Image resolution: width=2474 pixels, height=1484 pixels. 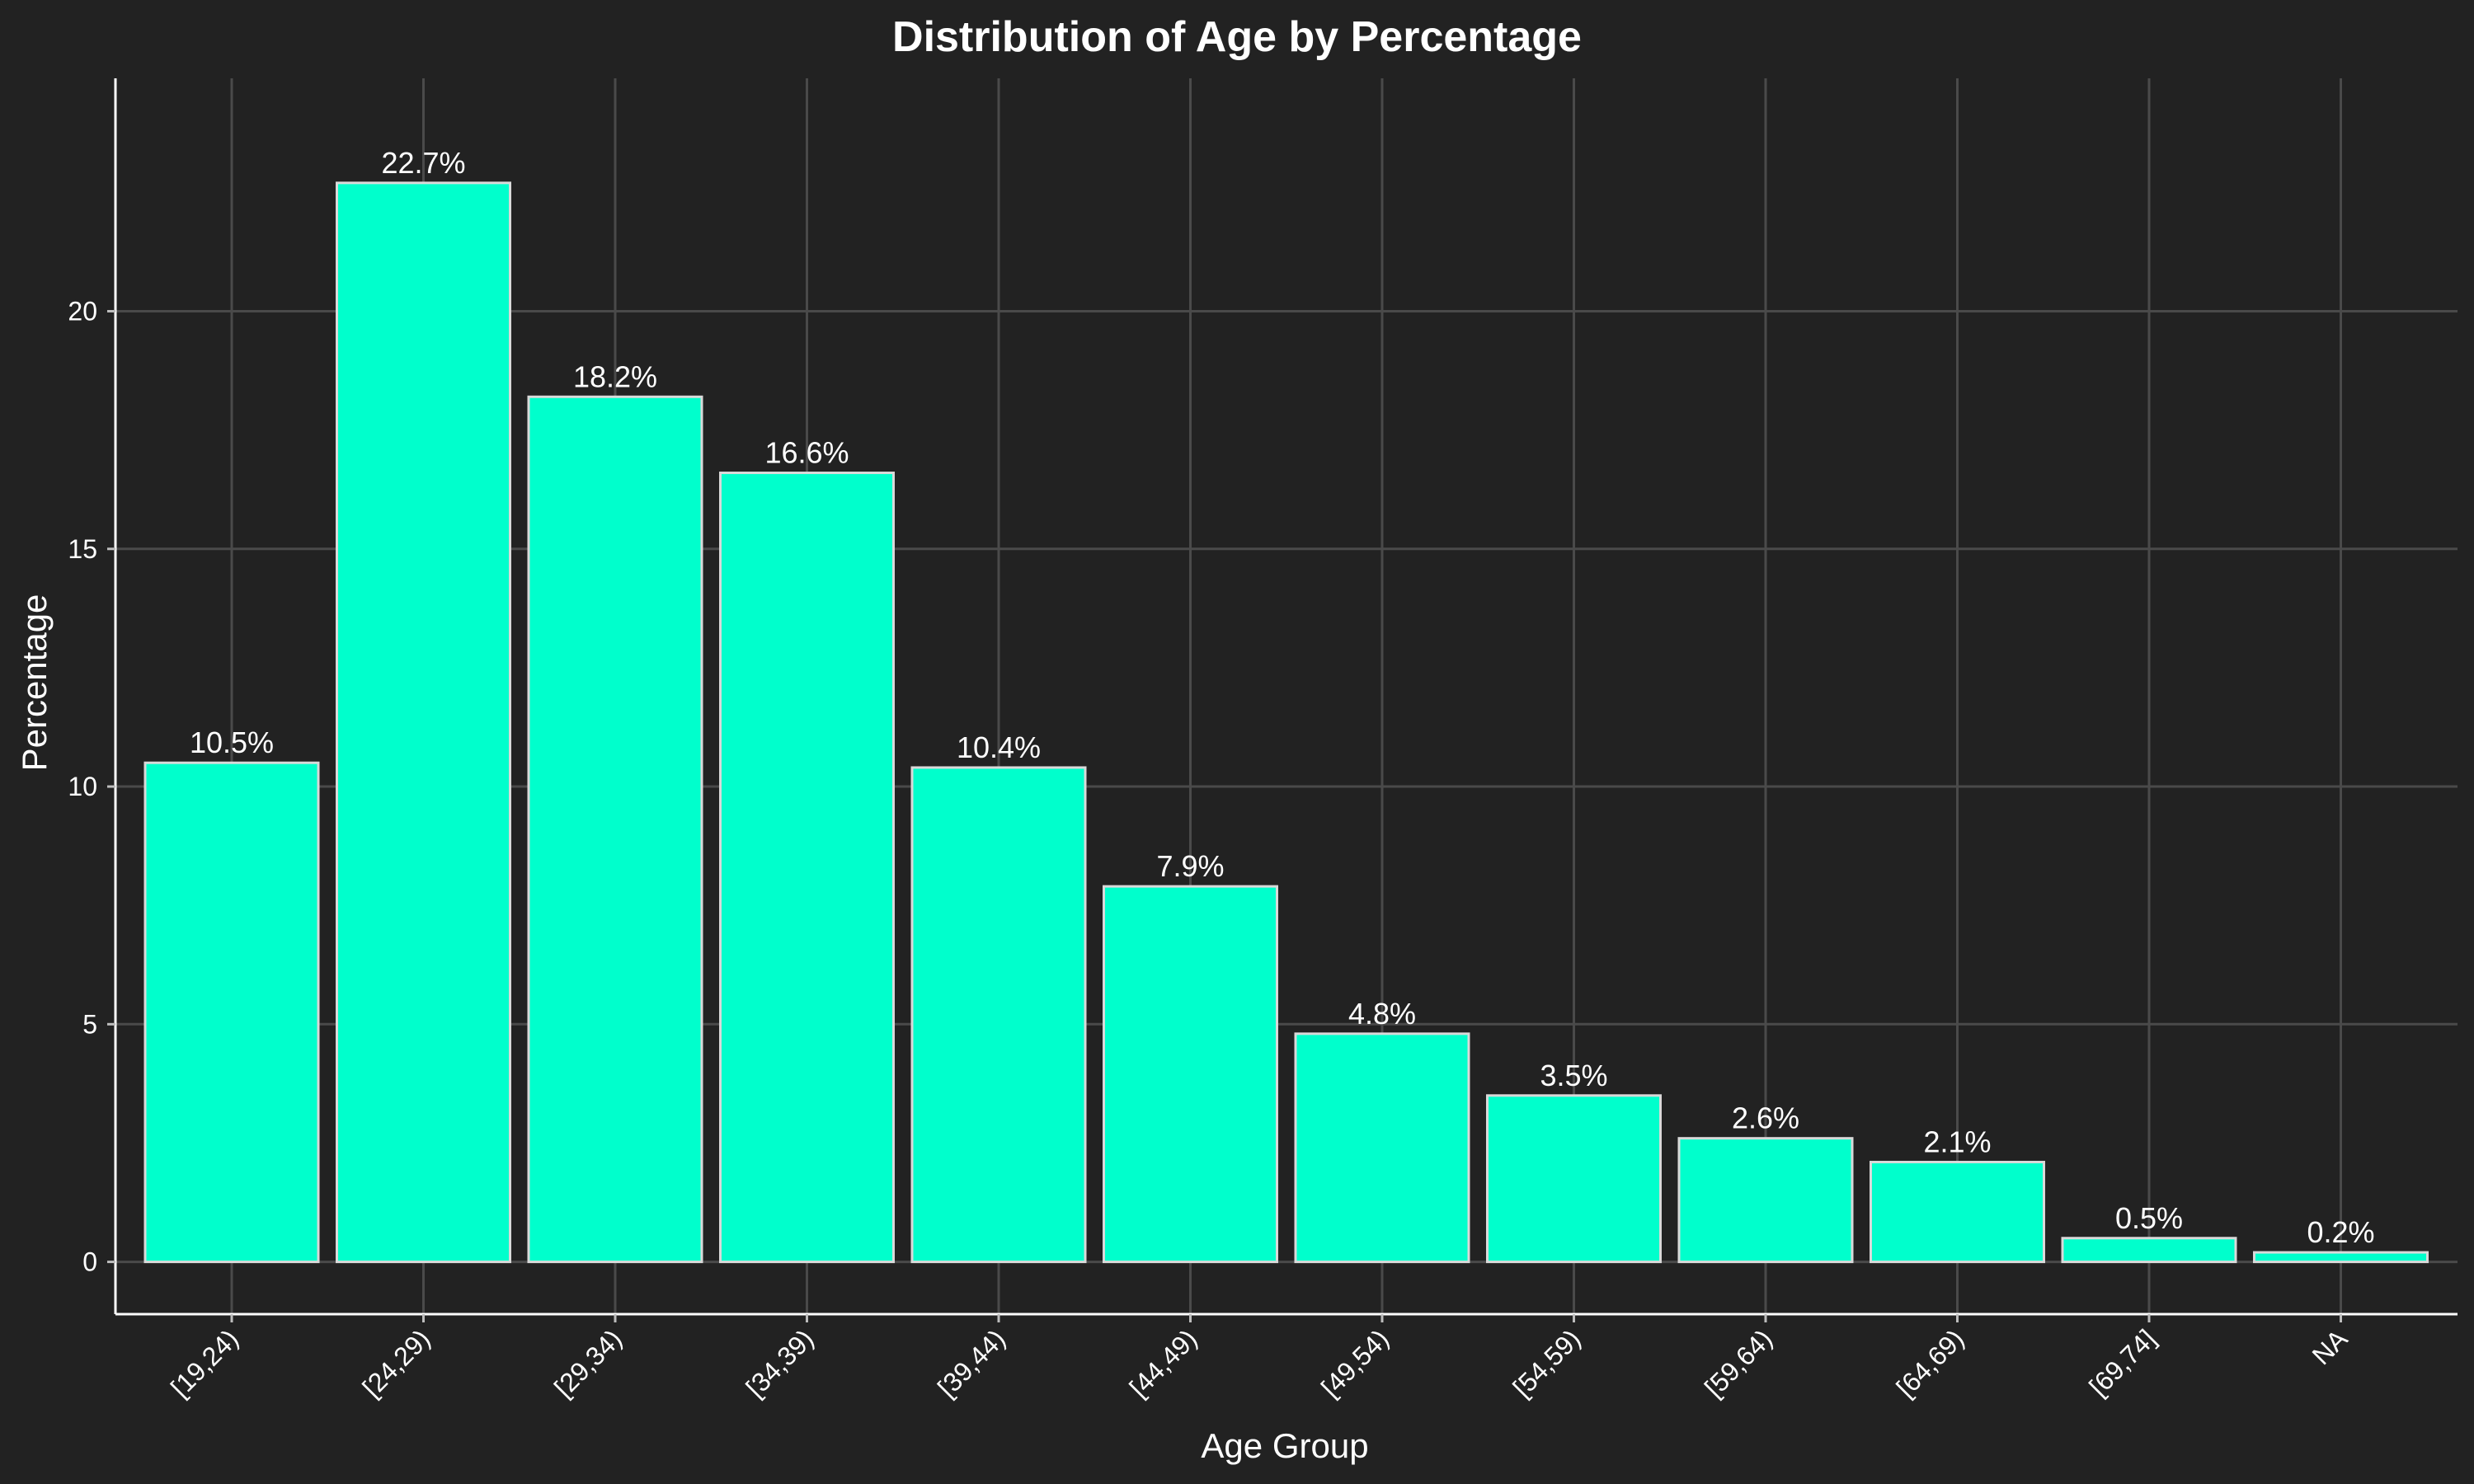 I want to click on x-tick-label-4: [39,44), so click(x=971, y=1362).